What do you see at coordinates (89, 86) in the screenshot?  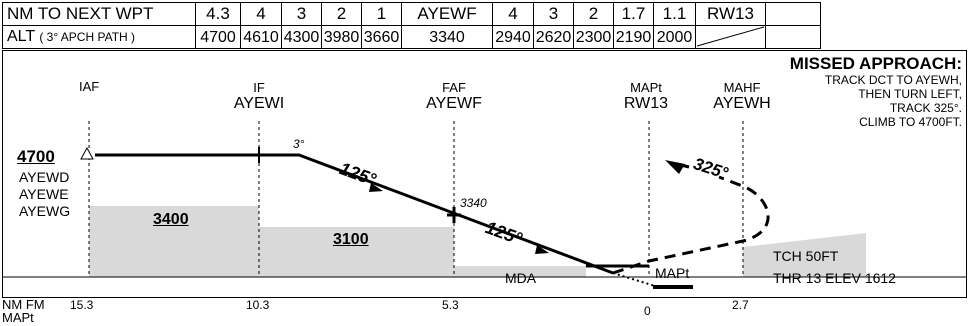 I see `iaf-label: IAF` at bounding box center [89, 86].